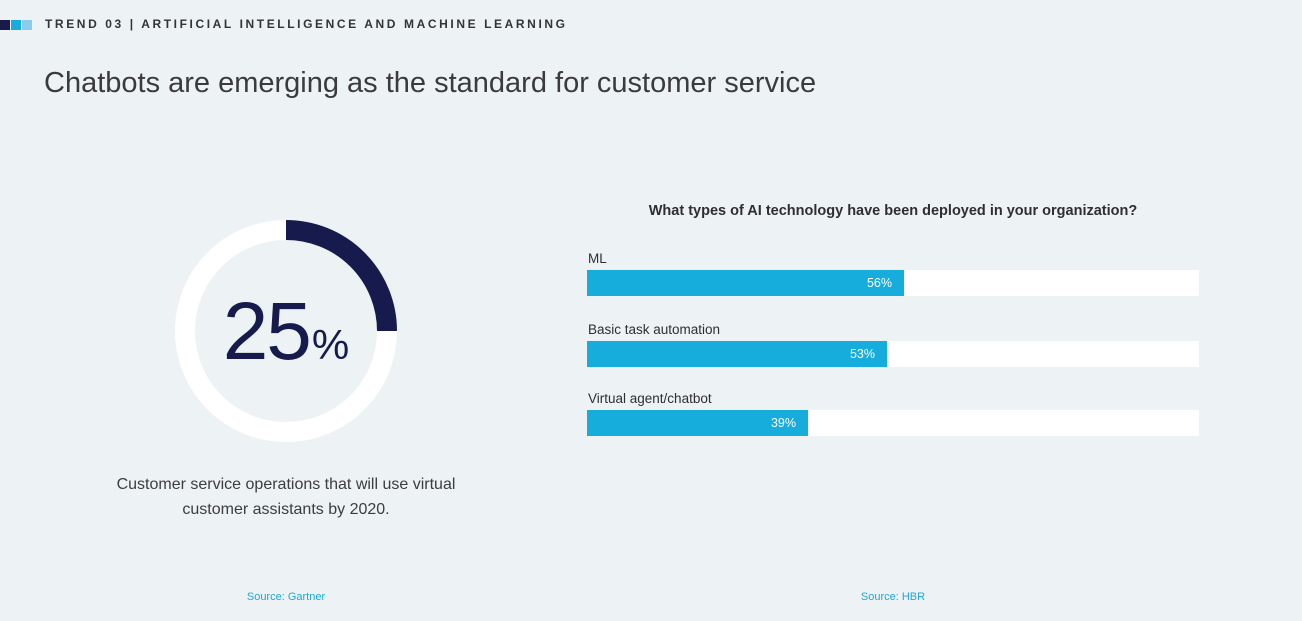 The image size is (1302, 621). Describe the element at coordinates (654, 329) in the screenshot. I see `bar-category-label: Basic task automation` at that location.